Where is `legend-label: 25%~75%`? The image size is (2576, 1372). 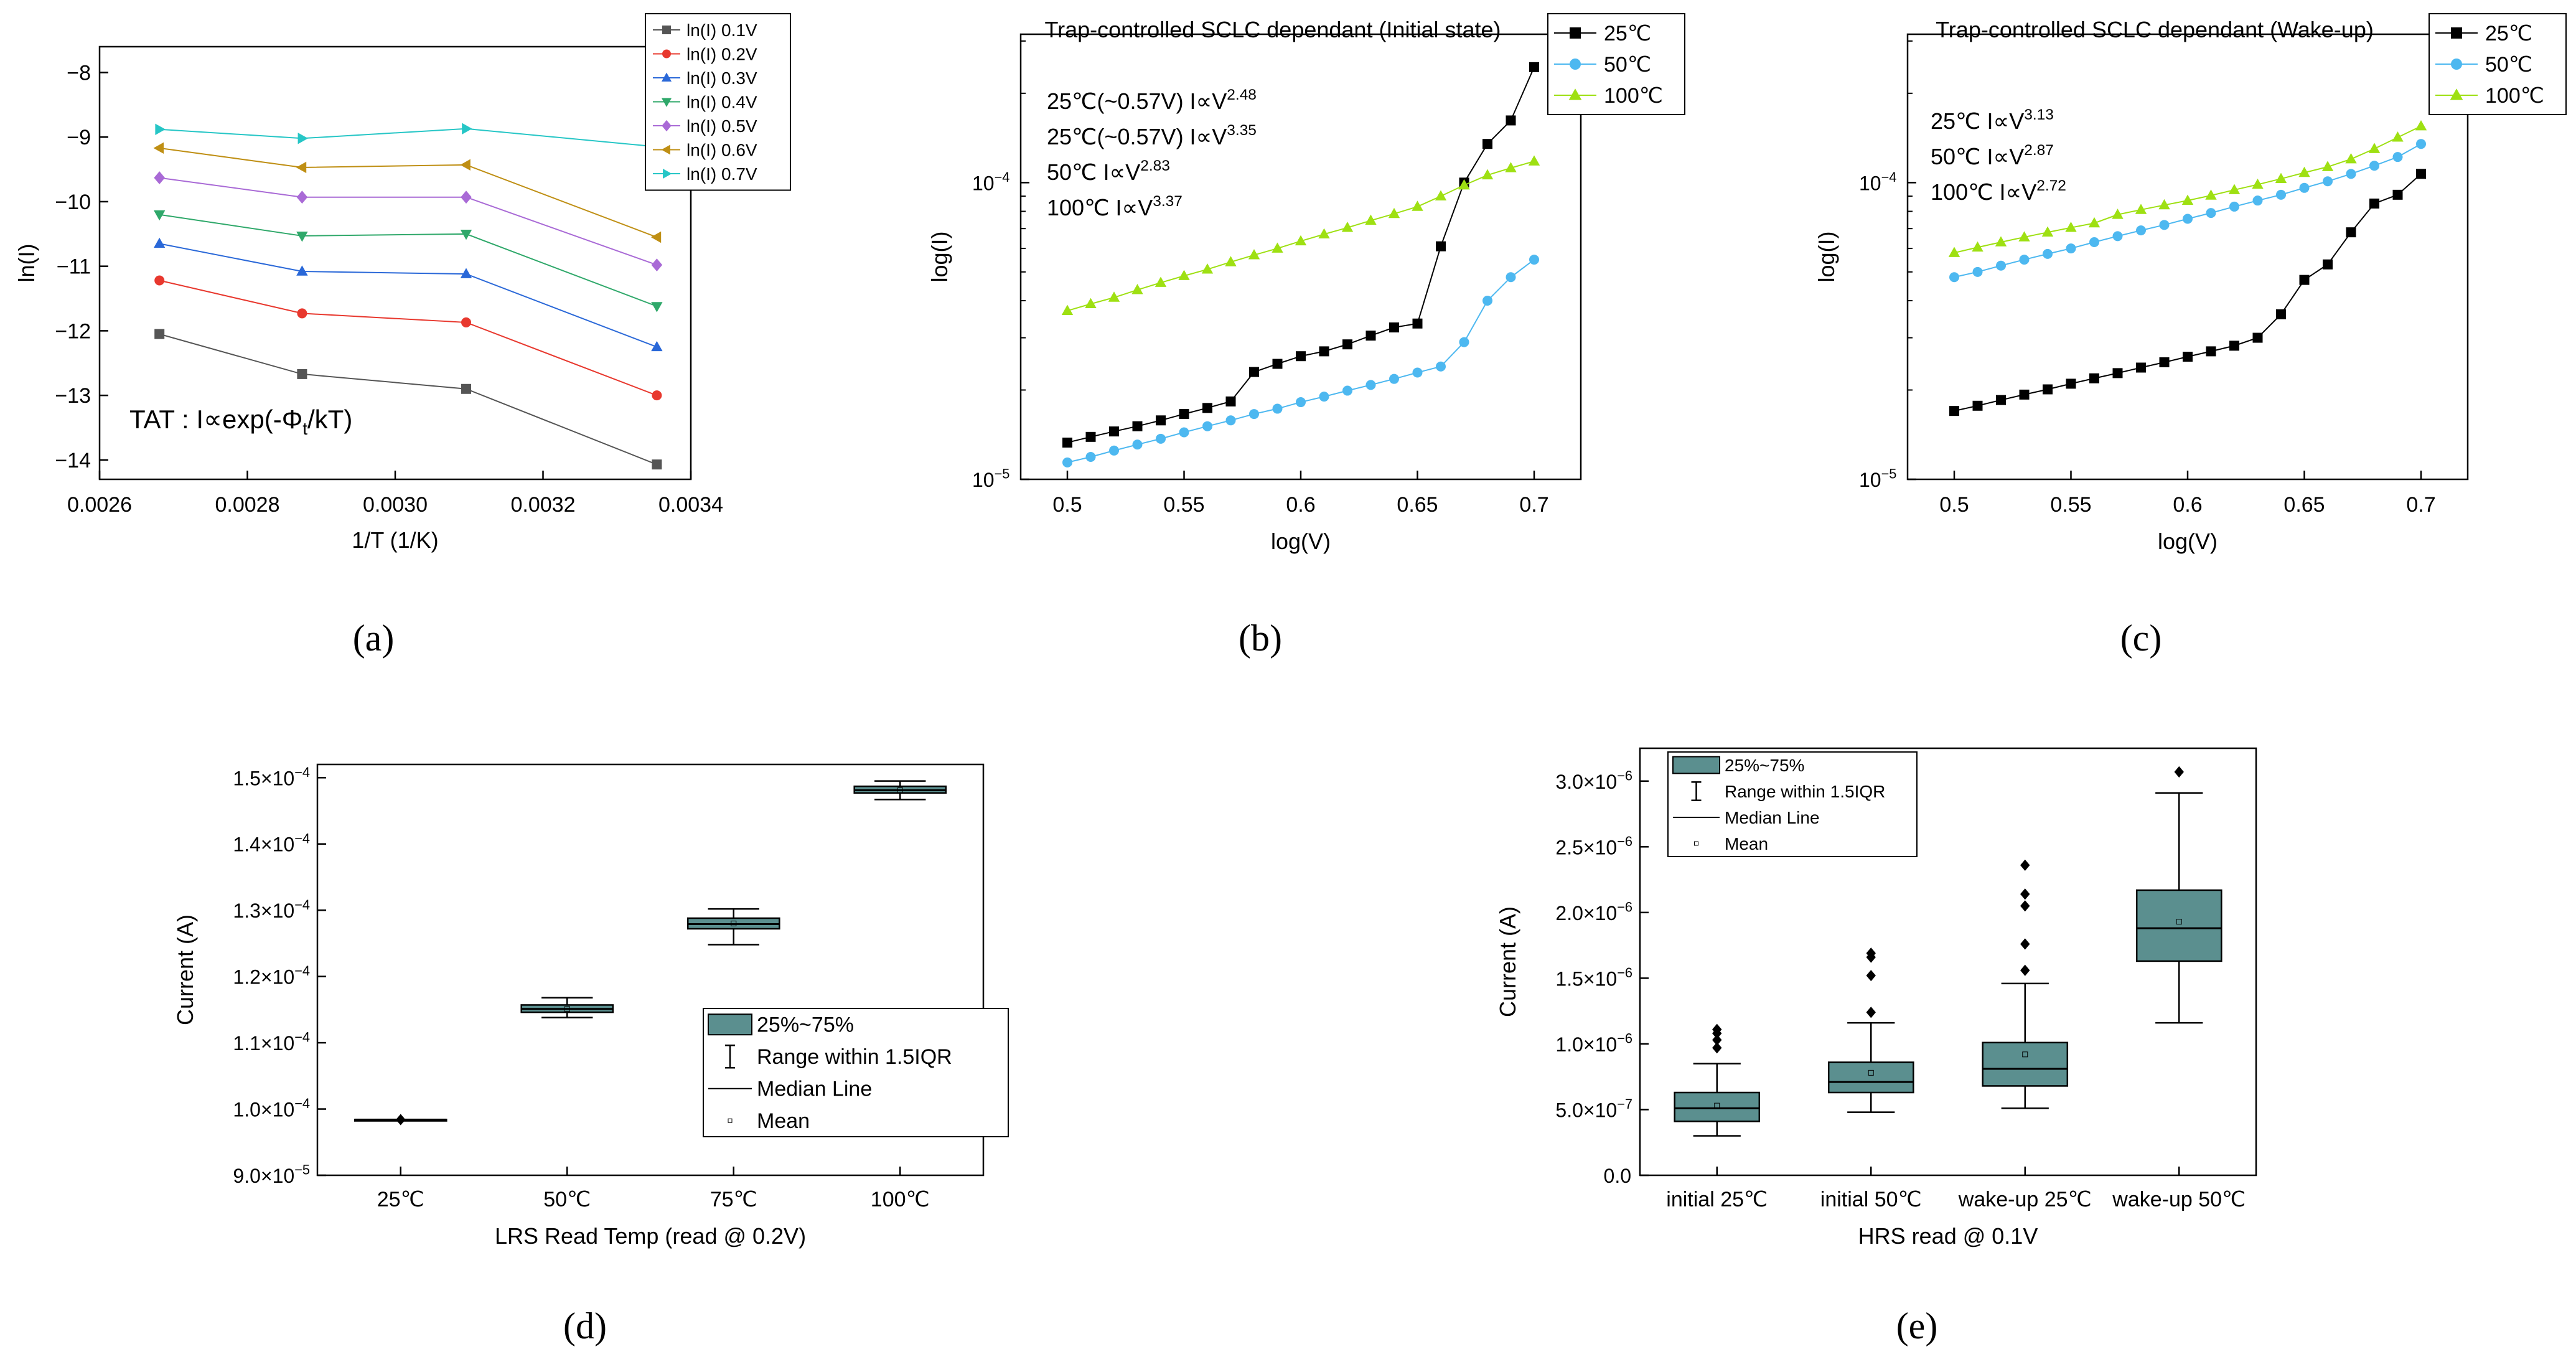 legend-label: 25%~75% is located at coordinates (805, 1025).